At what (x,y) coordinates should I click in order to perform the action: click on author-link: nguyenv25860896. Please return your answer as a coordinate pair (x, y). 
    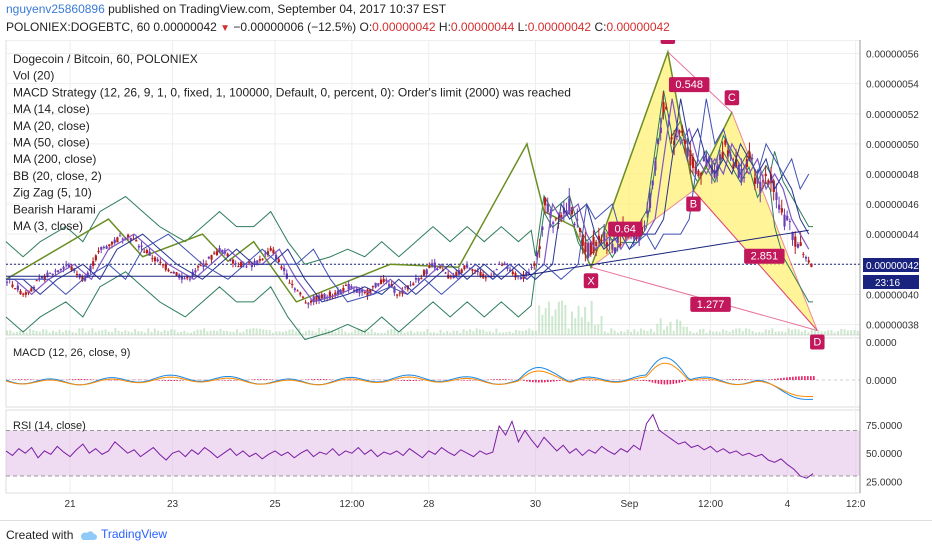
    Looking at the image, I should click on (55, 9).